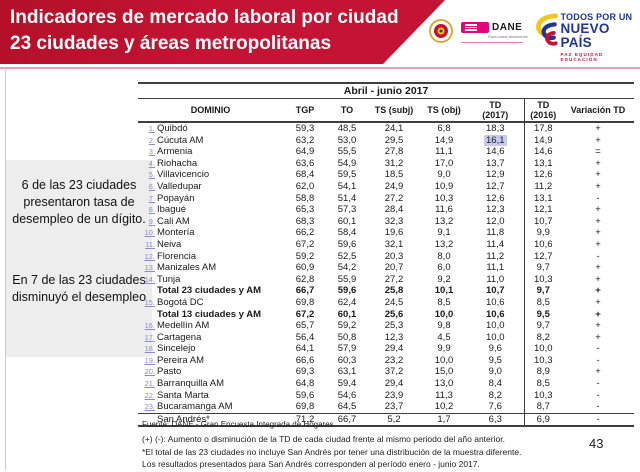 This screenshot has height=472, width=640. I want to click on td-2016-value: 17,8, so click(543, 128).